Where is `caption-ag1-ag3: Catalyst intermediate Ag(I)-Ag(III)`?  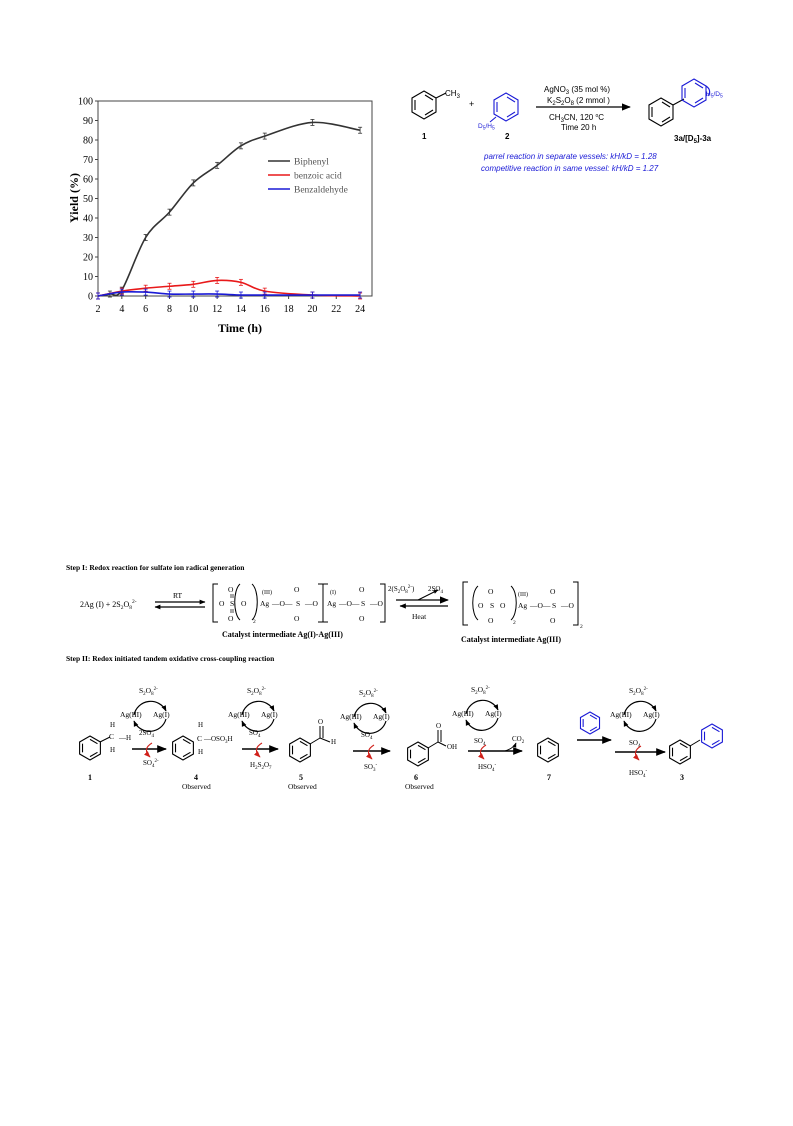 caption-ag1-ag3: Catalyst intermediate Ag(I)-Ag(III) is located at coordinates (282, 634).